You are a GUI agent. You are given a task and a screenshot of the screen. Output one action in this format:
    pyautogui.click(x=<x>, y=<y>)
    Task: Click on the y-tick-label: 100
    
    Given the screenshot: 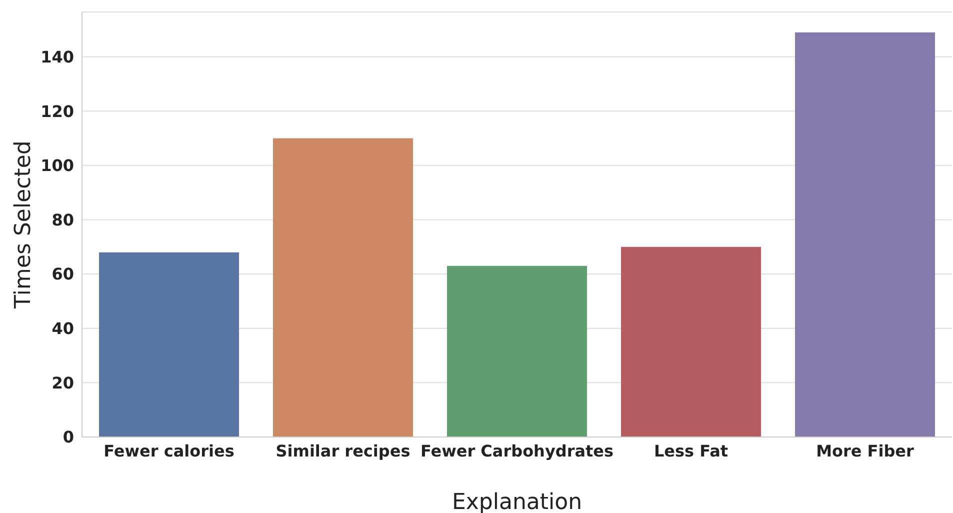 What is the action you would take?
    pyautogui.click(x=57, y=166)
    